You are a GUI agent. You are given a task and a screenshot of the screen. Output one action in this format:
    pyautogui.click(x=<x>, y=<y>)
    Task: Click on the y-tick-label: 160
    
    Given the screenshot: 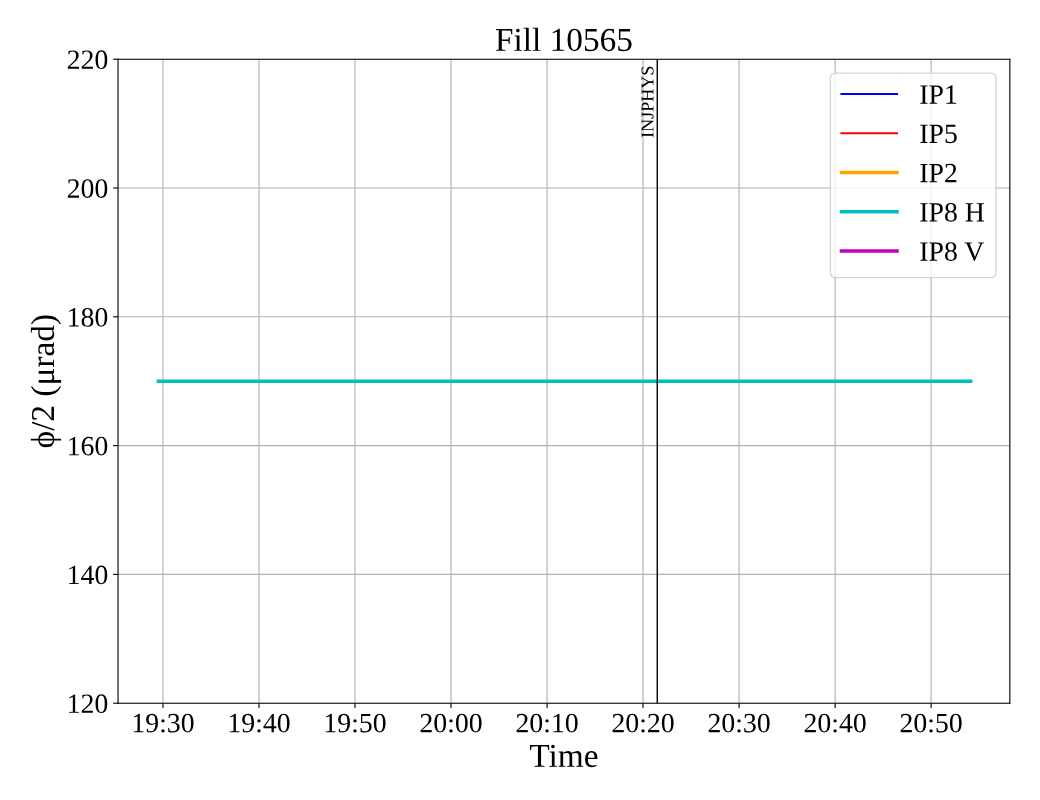 What is the action you would take?
    pyautogui.click(x=88, y=446)
    